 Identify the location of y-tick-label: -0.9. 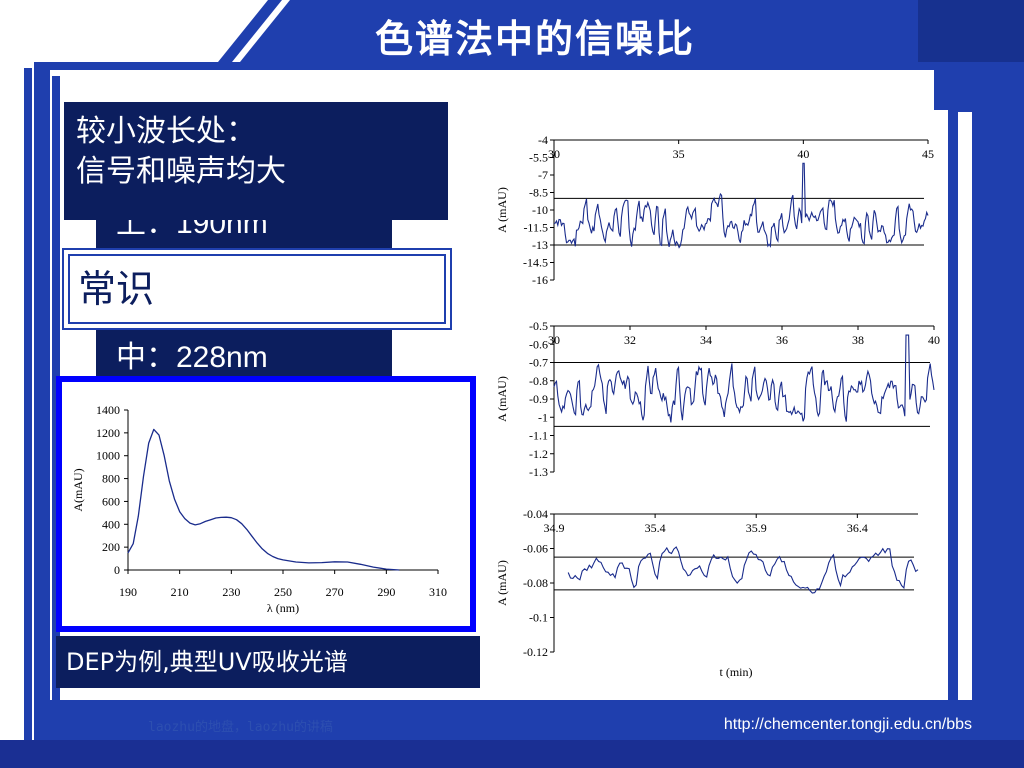
(538, 399).